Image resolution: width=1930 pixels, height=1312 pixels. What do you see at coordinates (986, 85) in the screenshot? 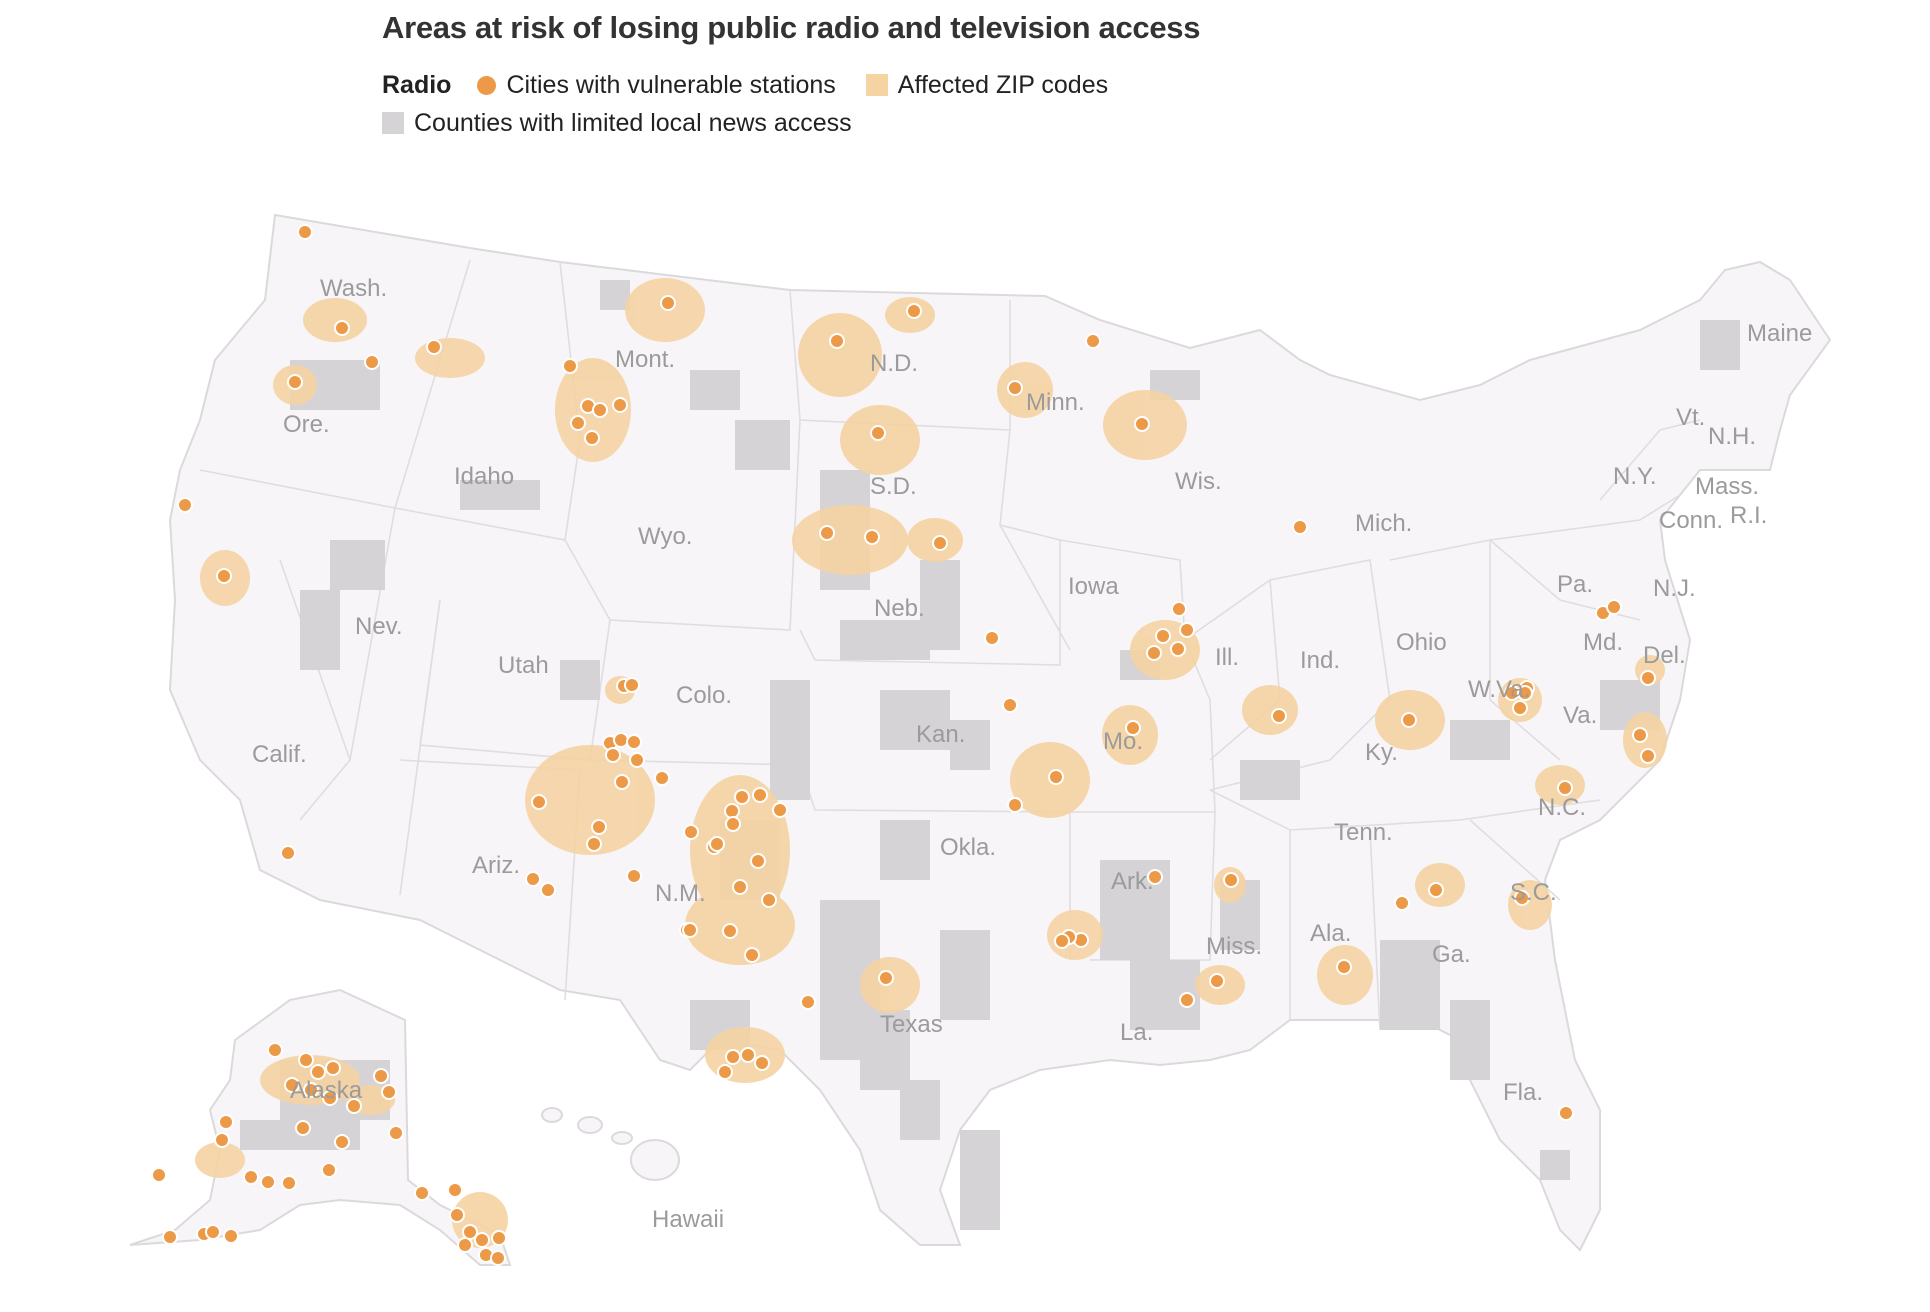
I see `legend-item-zip: Affected ZIP codes` at bounding box center [986, 85].